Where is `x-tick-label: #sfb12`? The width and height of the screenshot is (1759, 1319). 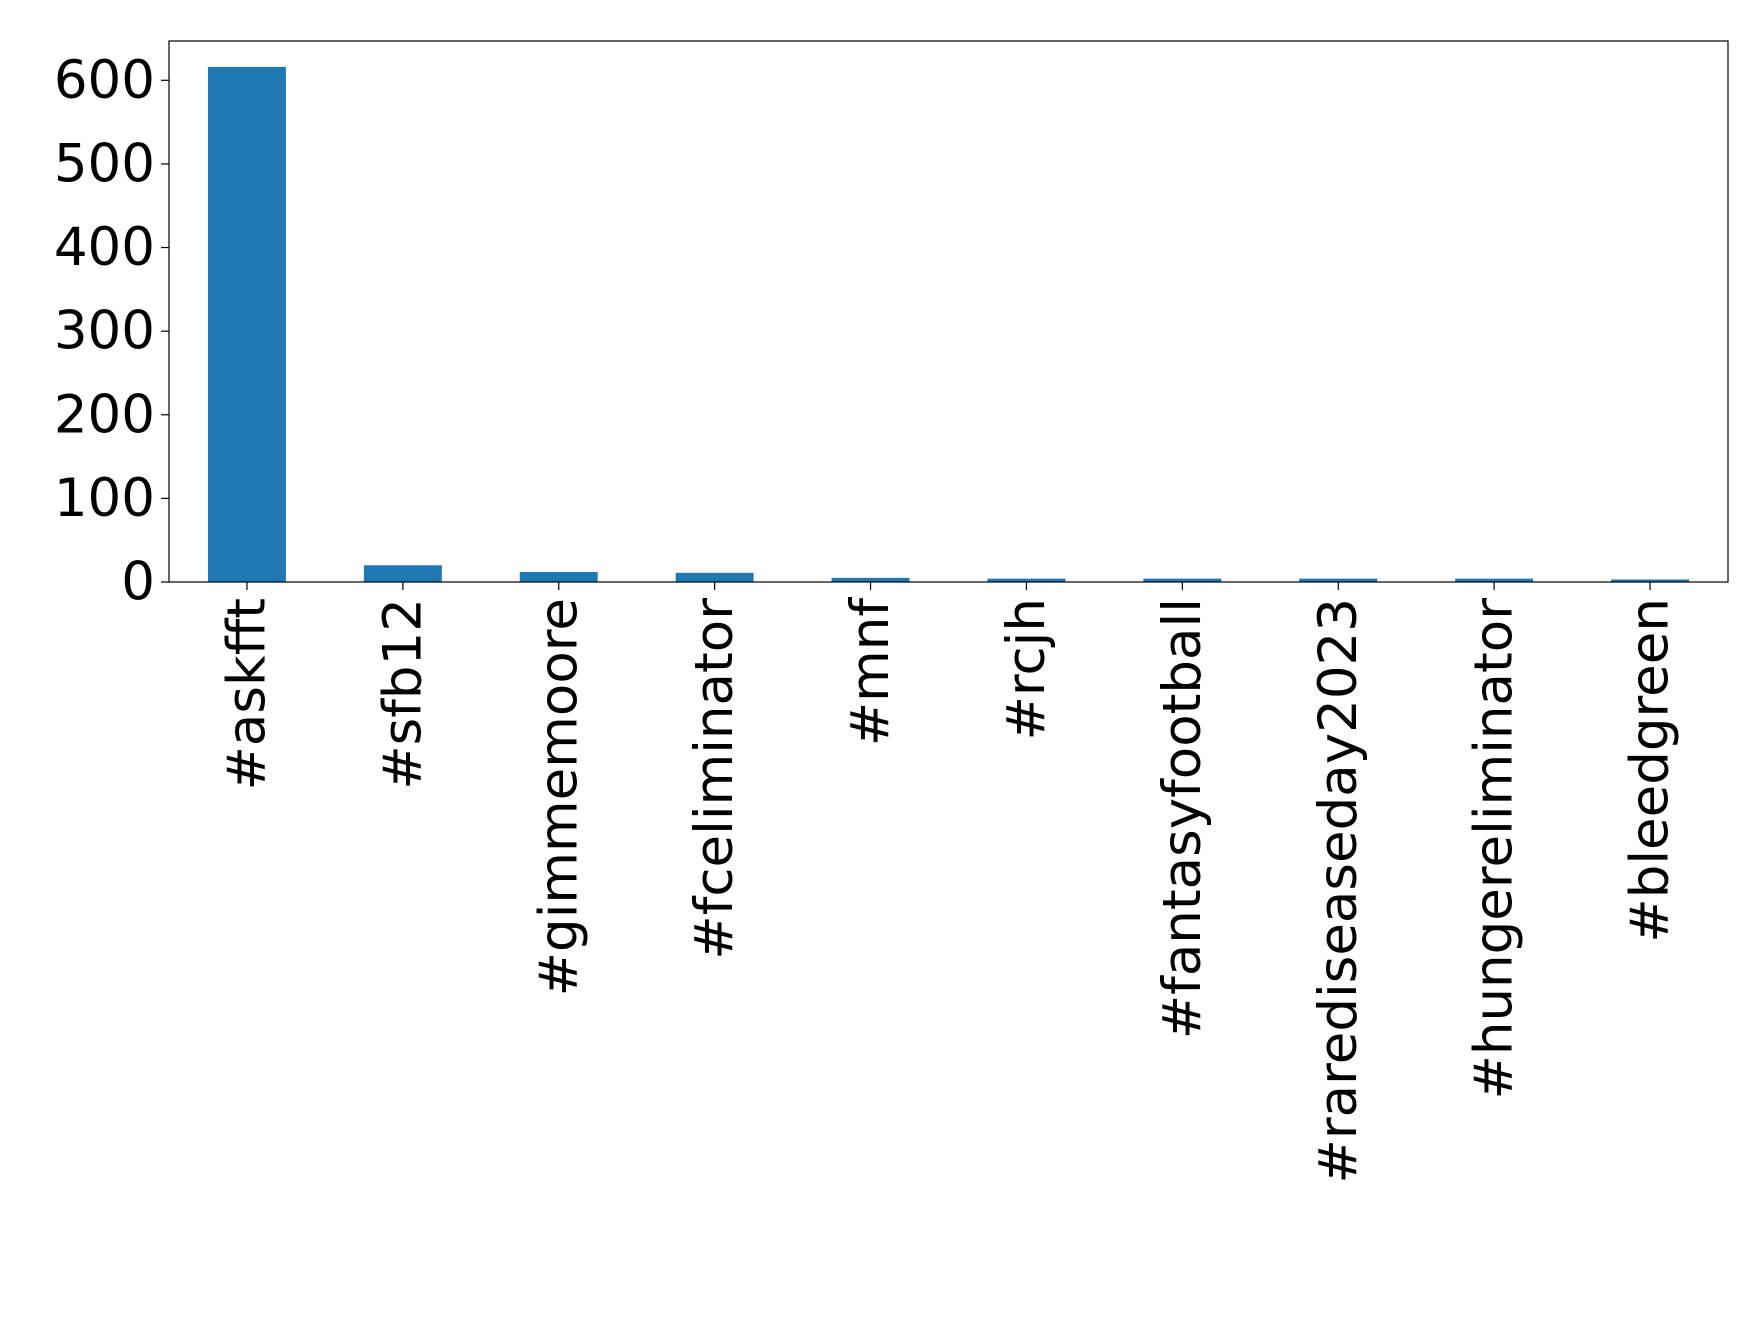 x-tick-label: #sfb12 is located at coordinates (402, 694).